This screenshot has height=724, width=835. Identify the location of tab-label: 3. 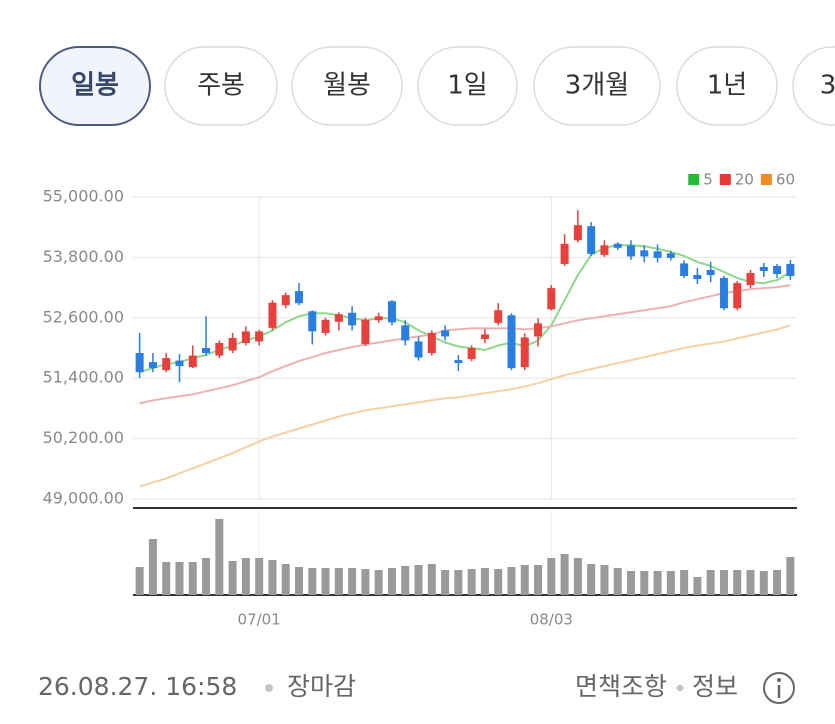
(827, 86).